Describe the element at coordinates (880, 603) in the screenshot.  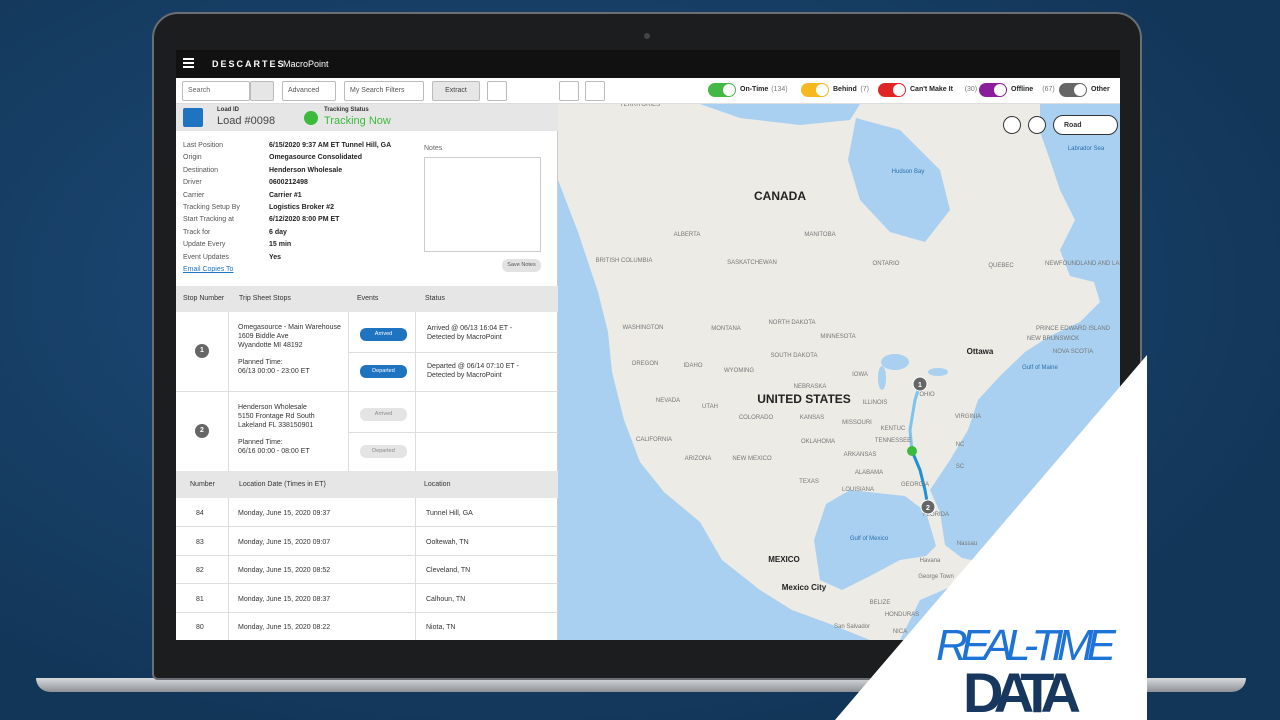
I see `map-label: BELIZE` at that location.